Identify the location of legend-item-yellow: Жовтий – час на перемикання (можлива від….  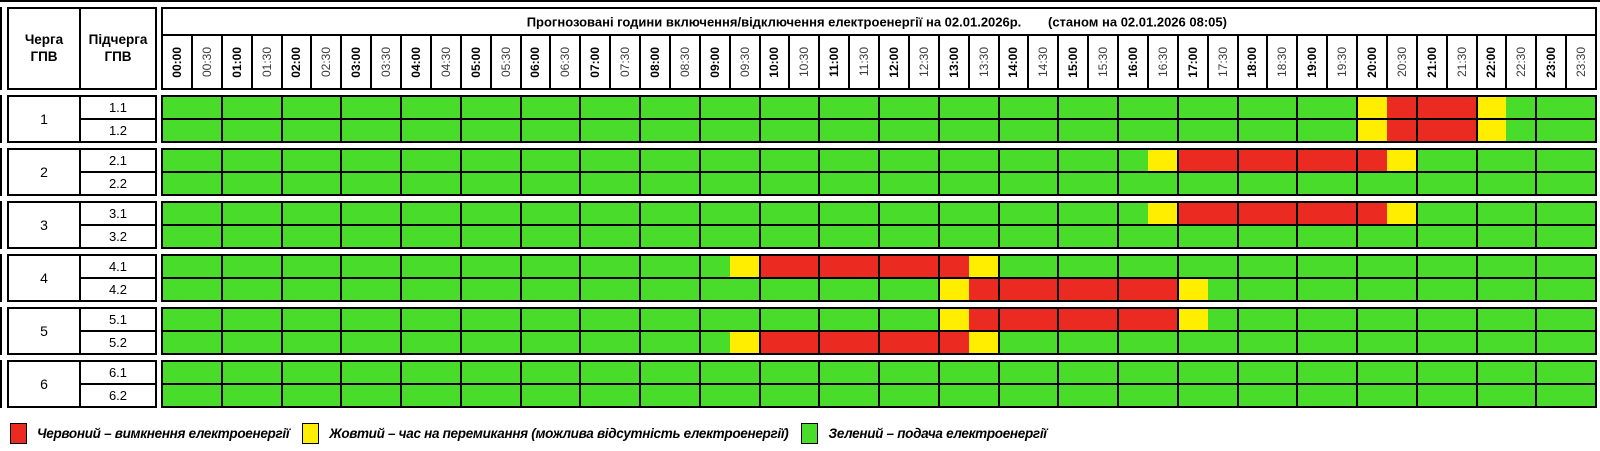
(545, 433).